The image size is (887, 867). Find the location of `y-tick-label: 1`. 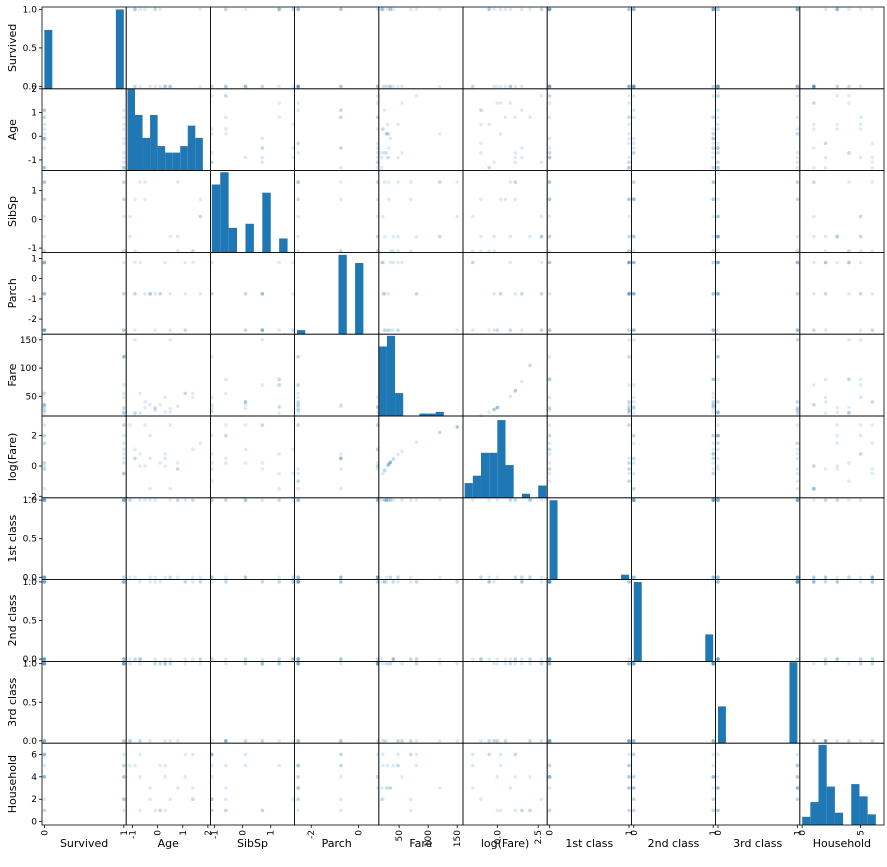

y-tick-label: 1 is located at coordinates (34, 114).